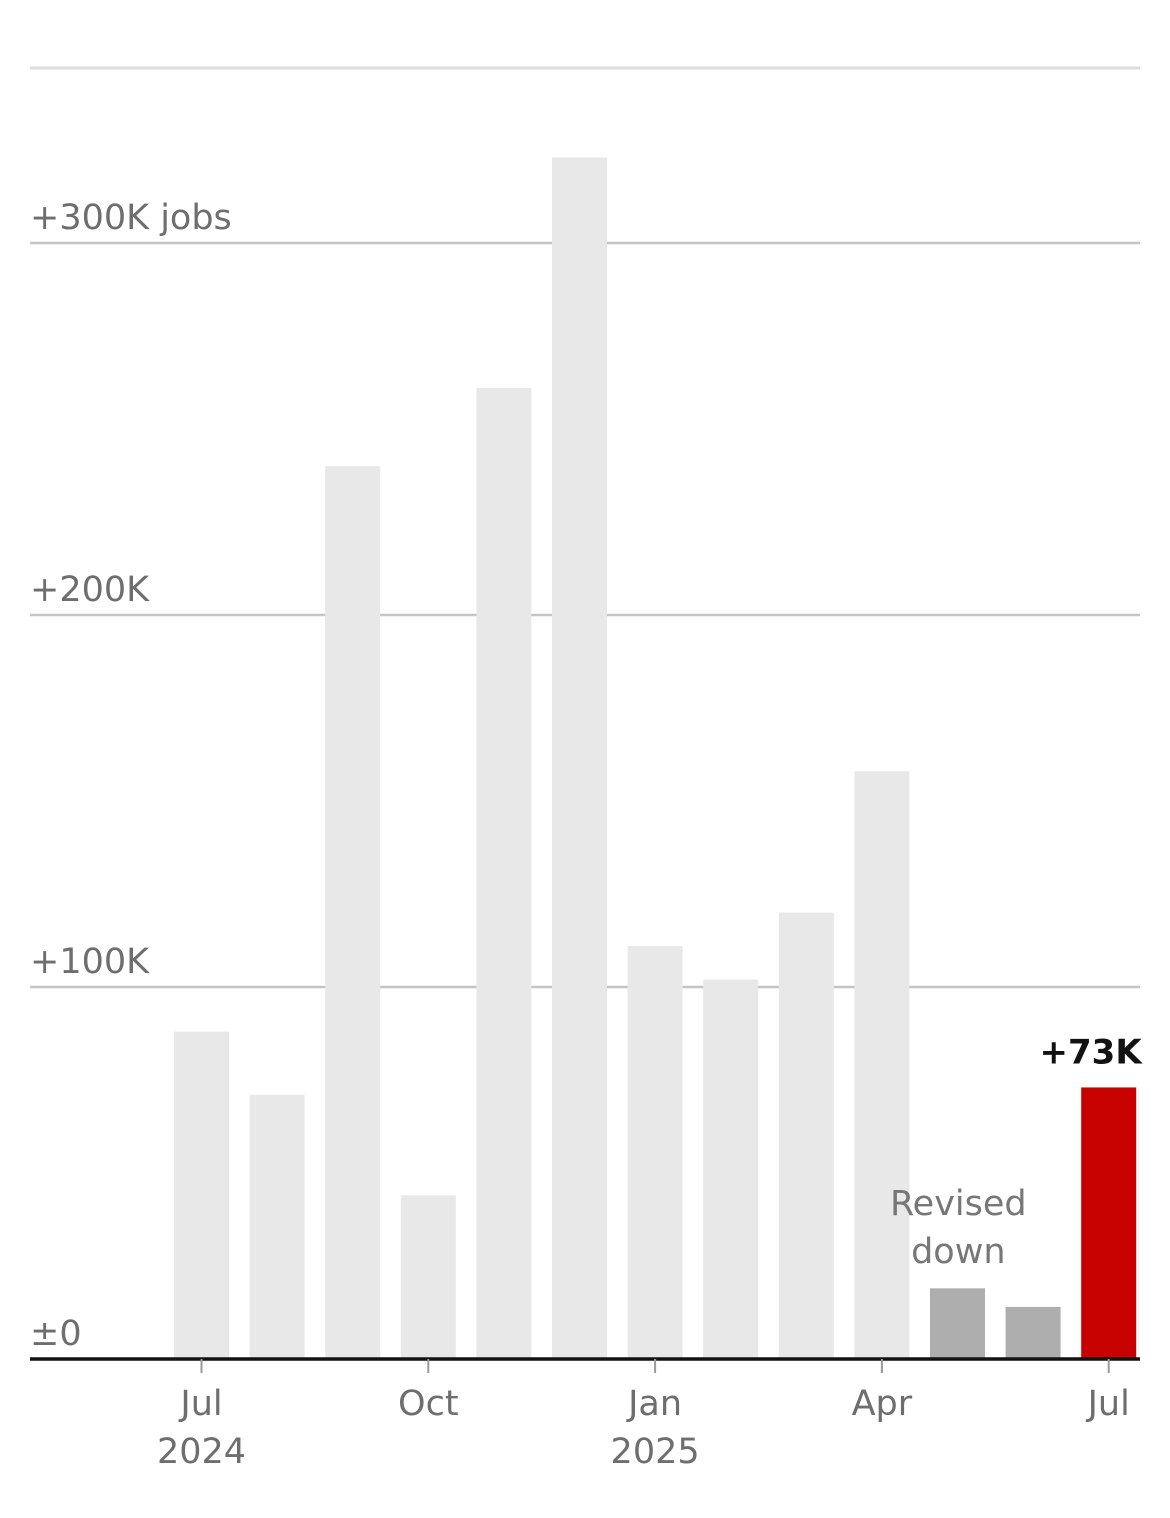 This screenshot has width=1170, height=1518. What do you see at coordinates (1016, 1152) in the screenshot?
I see `annotations: +73K Revised down` at bounding box center [1016, 1152].